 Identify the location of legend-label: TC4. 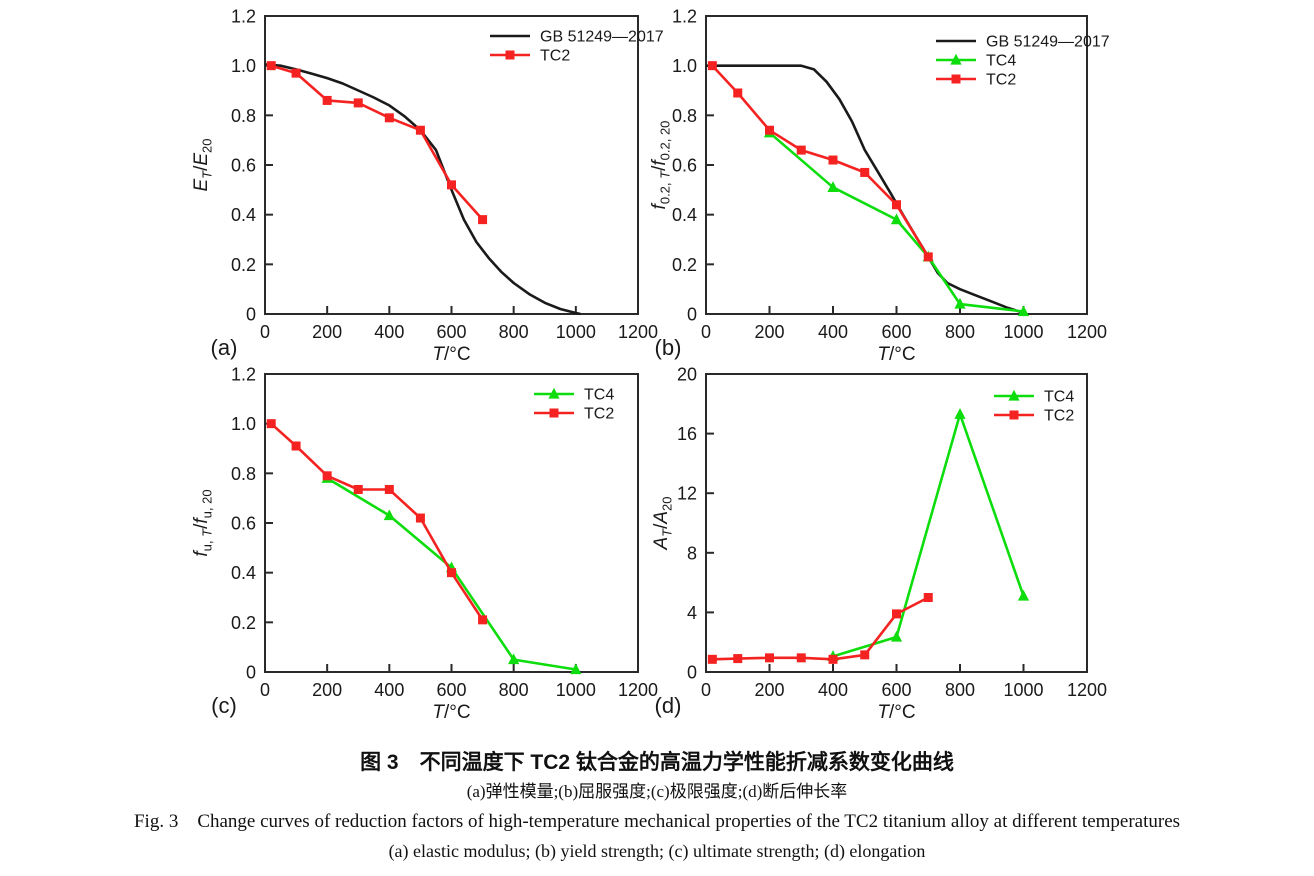
(1001, 61).